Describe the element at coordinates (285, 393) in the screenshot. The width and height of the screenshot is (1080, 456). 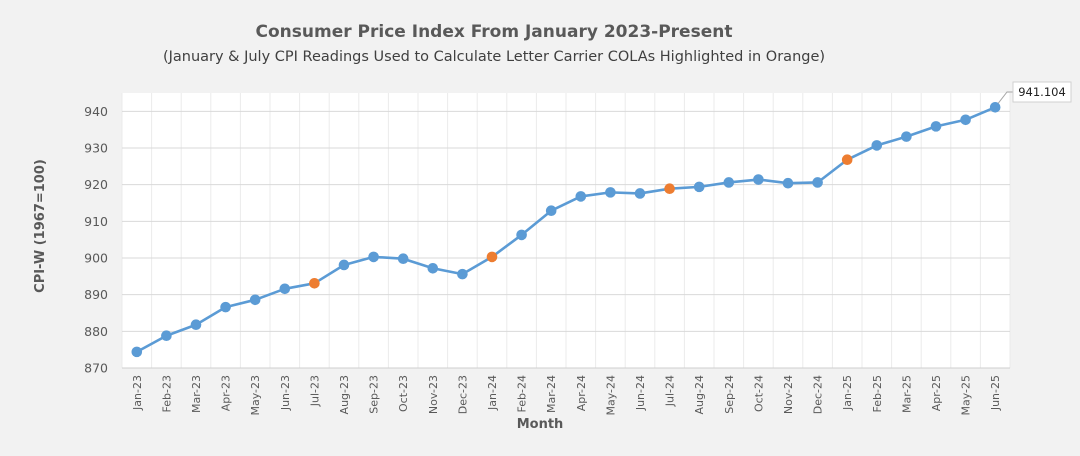
I see `x-tick-label: Jun-23` at that location.